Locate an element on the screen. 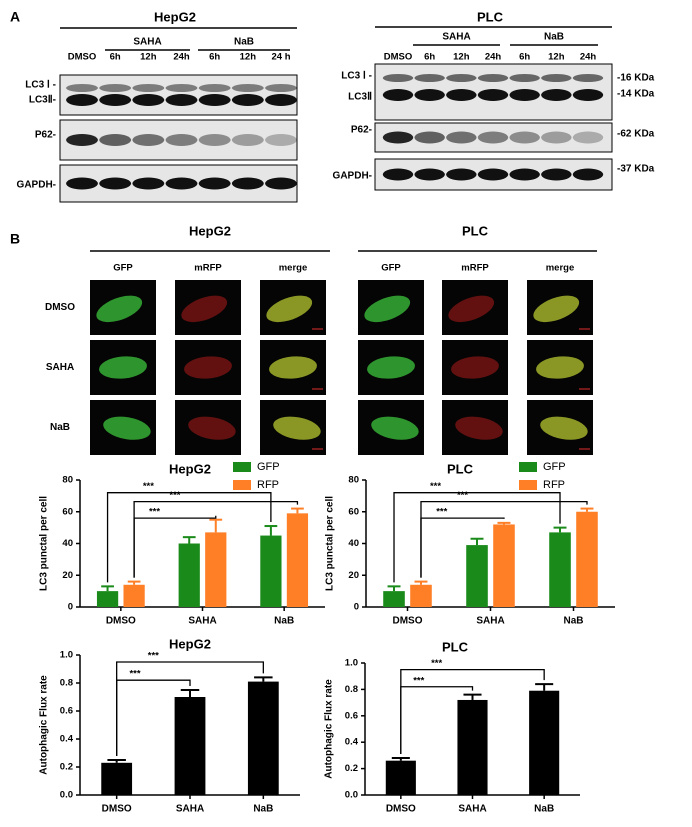  size-label: -16 KDa is located at coordinates (636, 78).